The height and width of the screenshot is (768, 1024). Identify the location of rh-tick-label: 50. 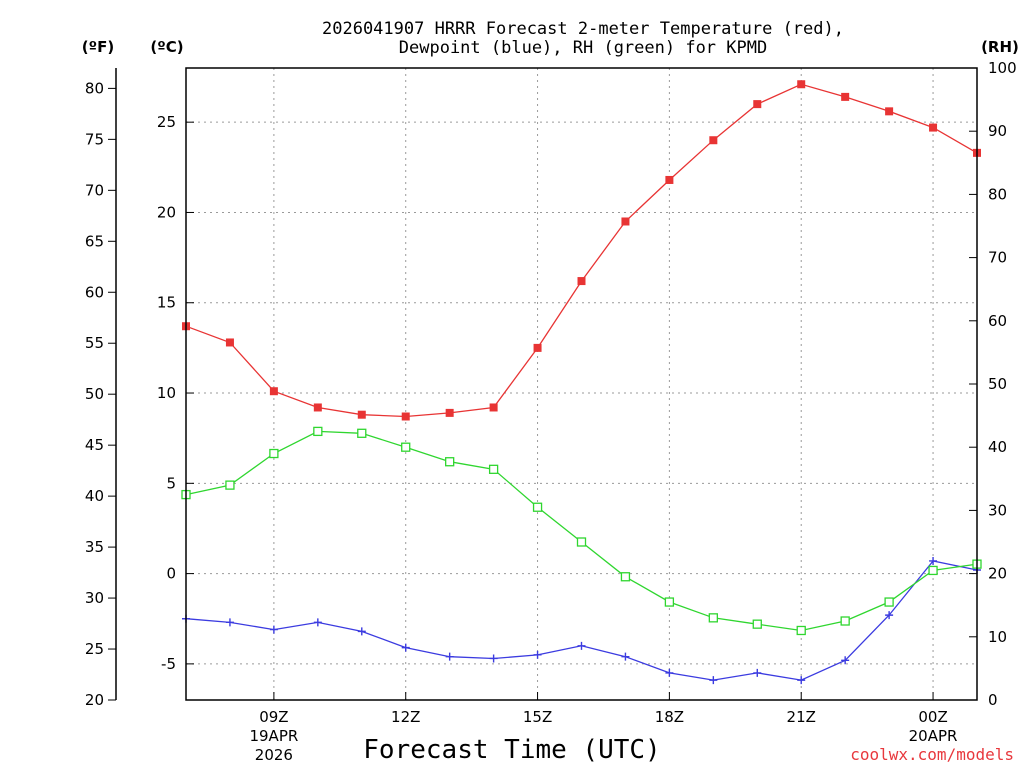
(997, 384).